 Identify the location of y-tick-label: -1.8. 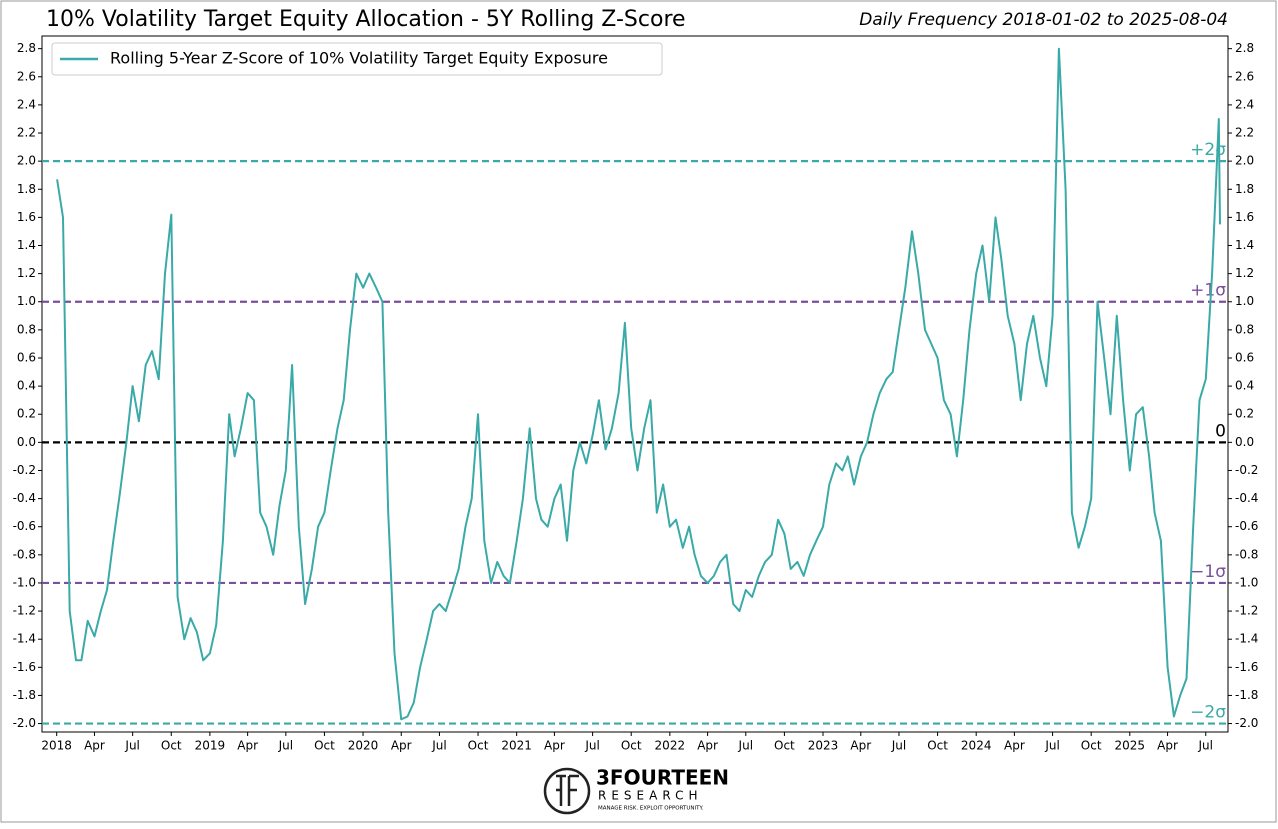
(24, 695).